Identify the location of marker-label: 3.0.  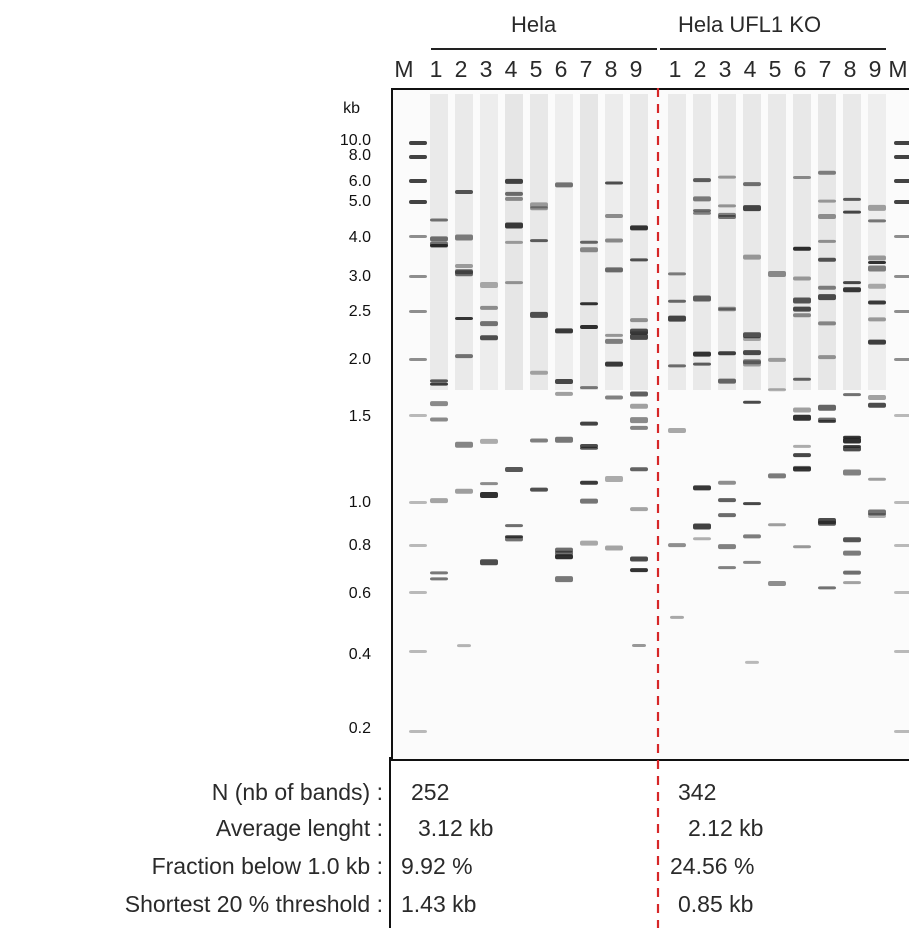
(359, 276).